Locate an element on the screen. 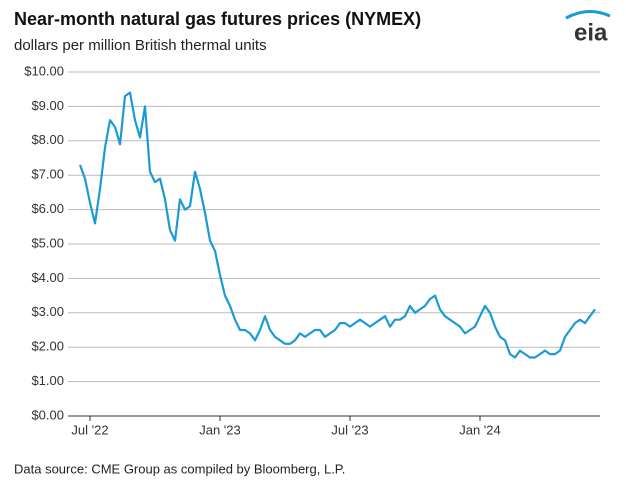  logo-arc is located at coordinates (588, 15).